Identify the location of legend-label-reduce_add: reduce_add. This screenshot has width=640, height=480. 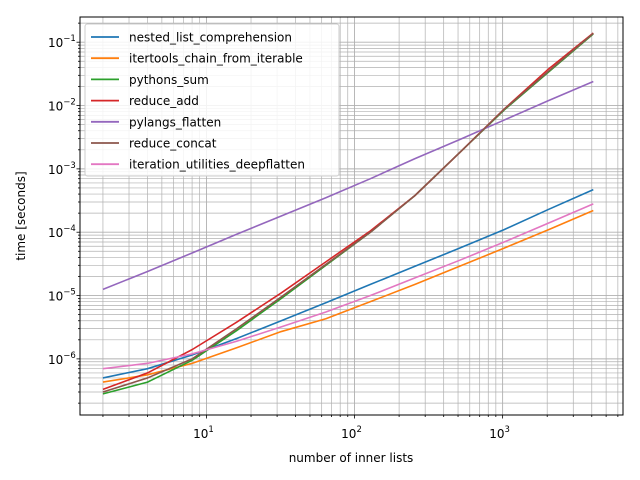
(164, 101).